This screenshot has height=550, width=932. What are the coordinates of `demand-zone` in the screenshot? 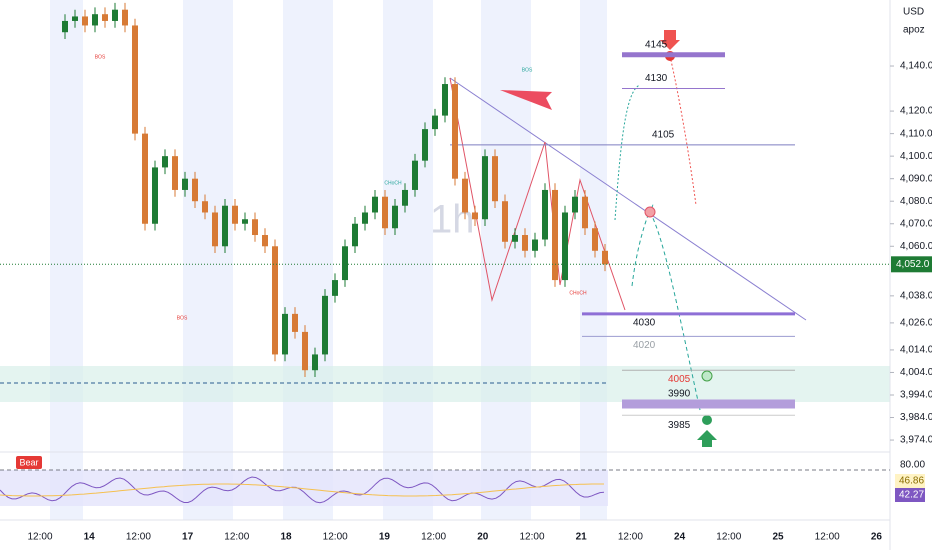 It's located at (445, 384).